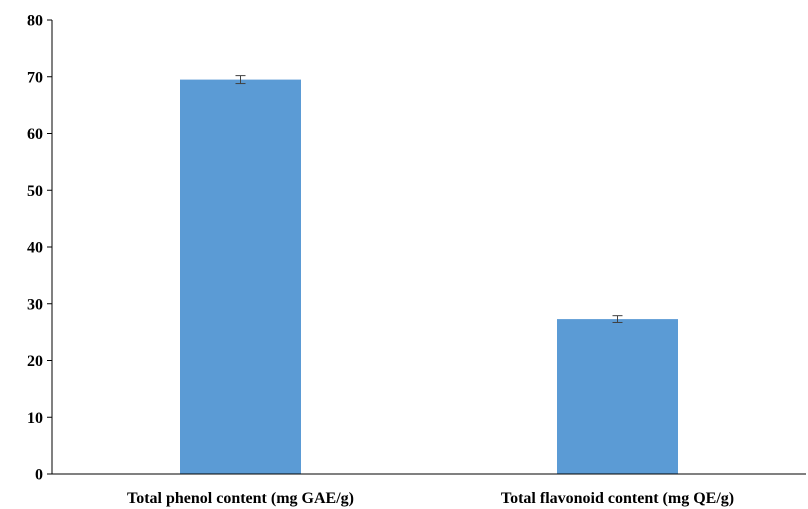 The width and height of the screenshot is (808, 509). What do you see at coordinates (617, 498) in the screenshot?
I see `x-category-label-1: Total flavonoid content (mg QE/g)` at bounding box center [617, 498].